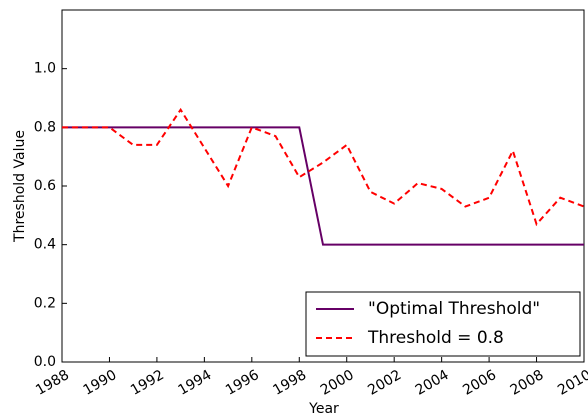 Image resolution: width=588 pixels, height=418 pixels. Describe the element at coordinates (194, 383) in the screenshot. I see `x-tick-label: 1994` at that location.